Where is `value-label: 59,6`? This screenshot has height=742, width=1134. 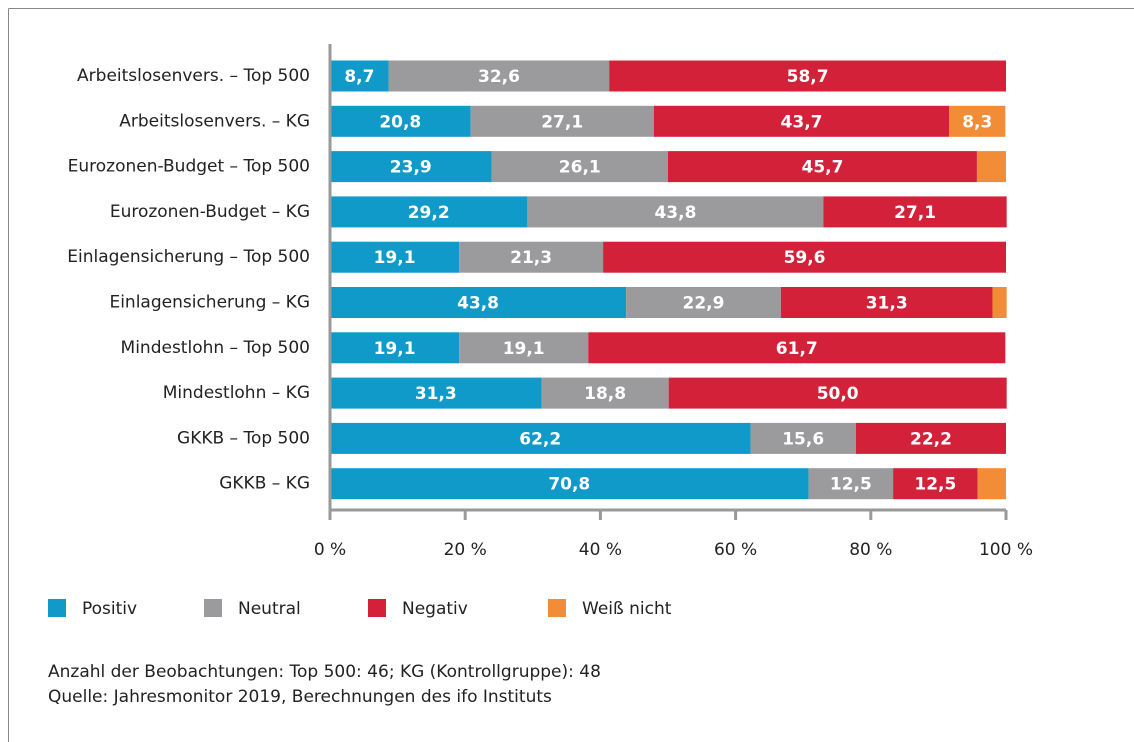 value-label: 59,6 is located at coordinates (805, 258).